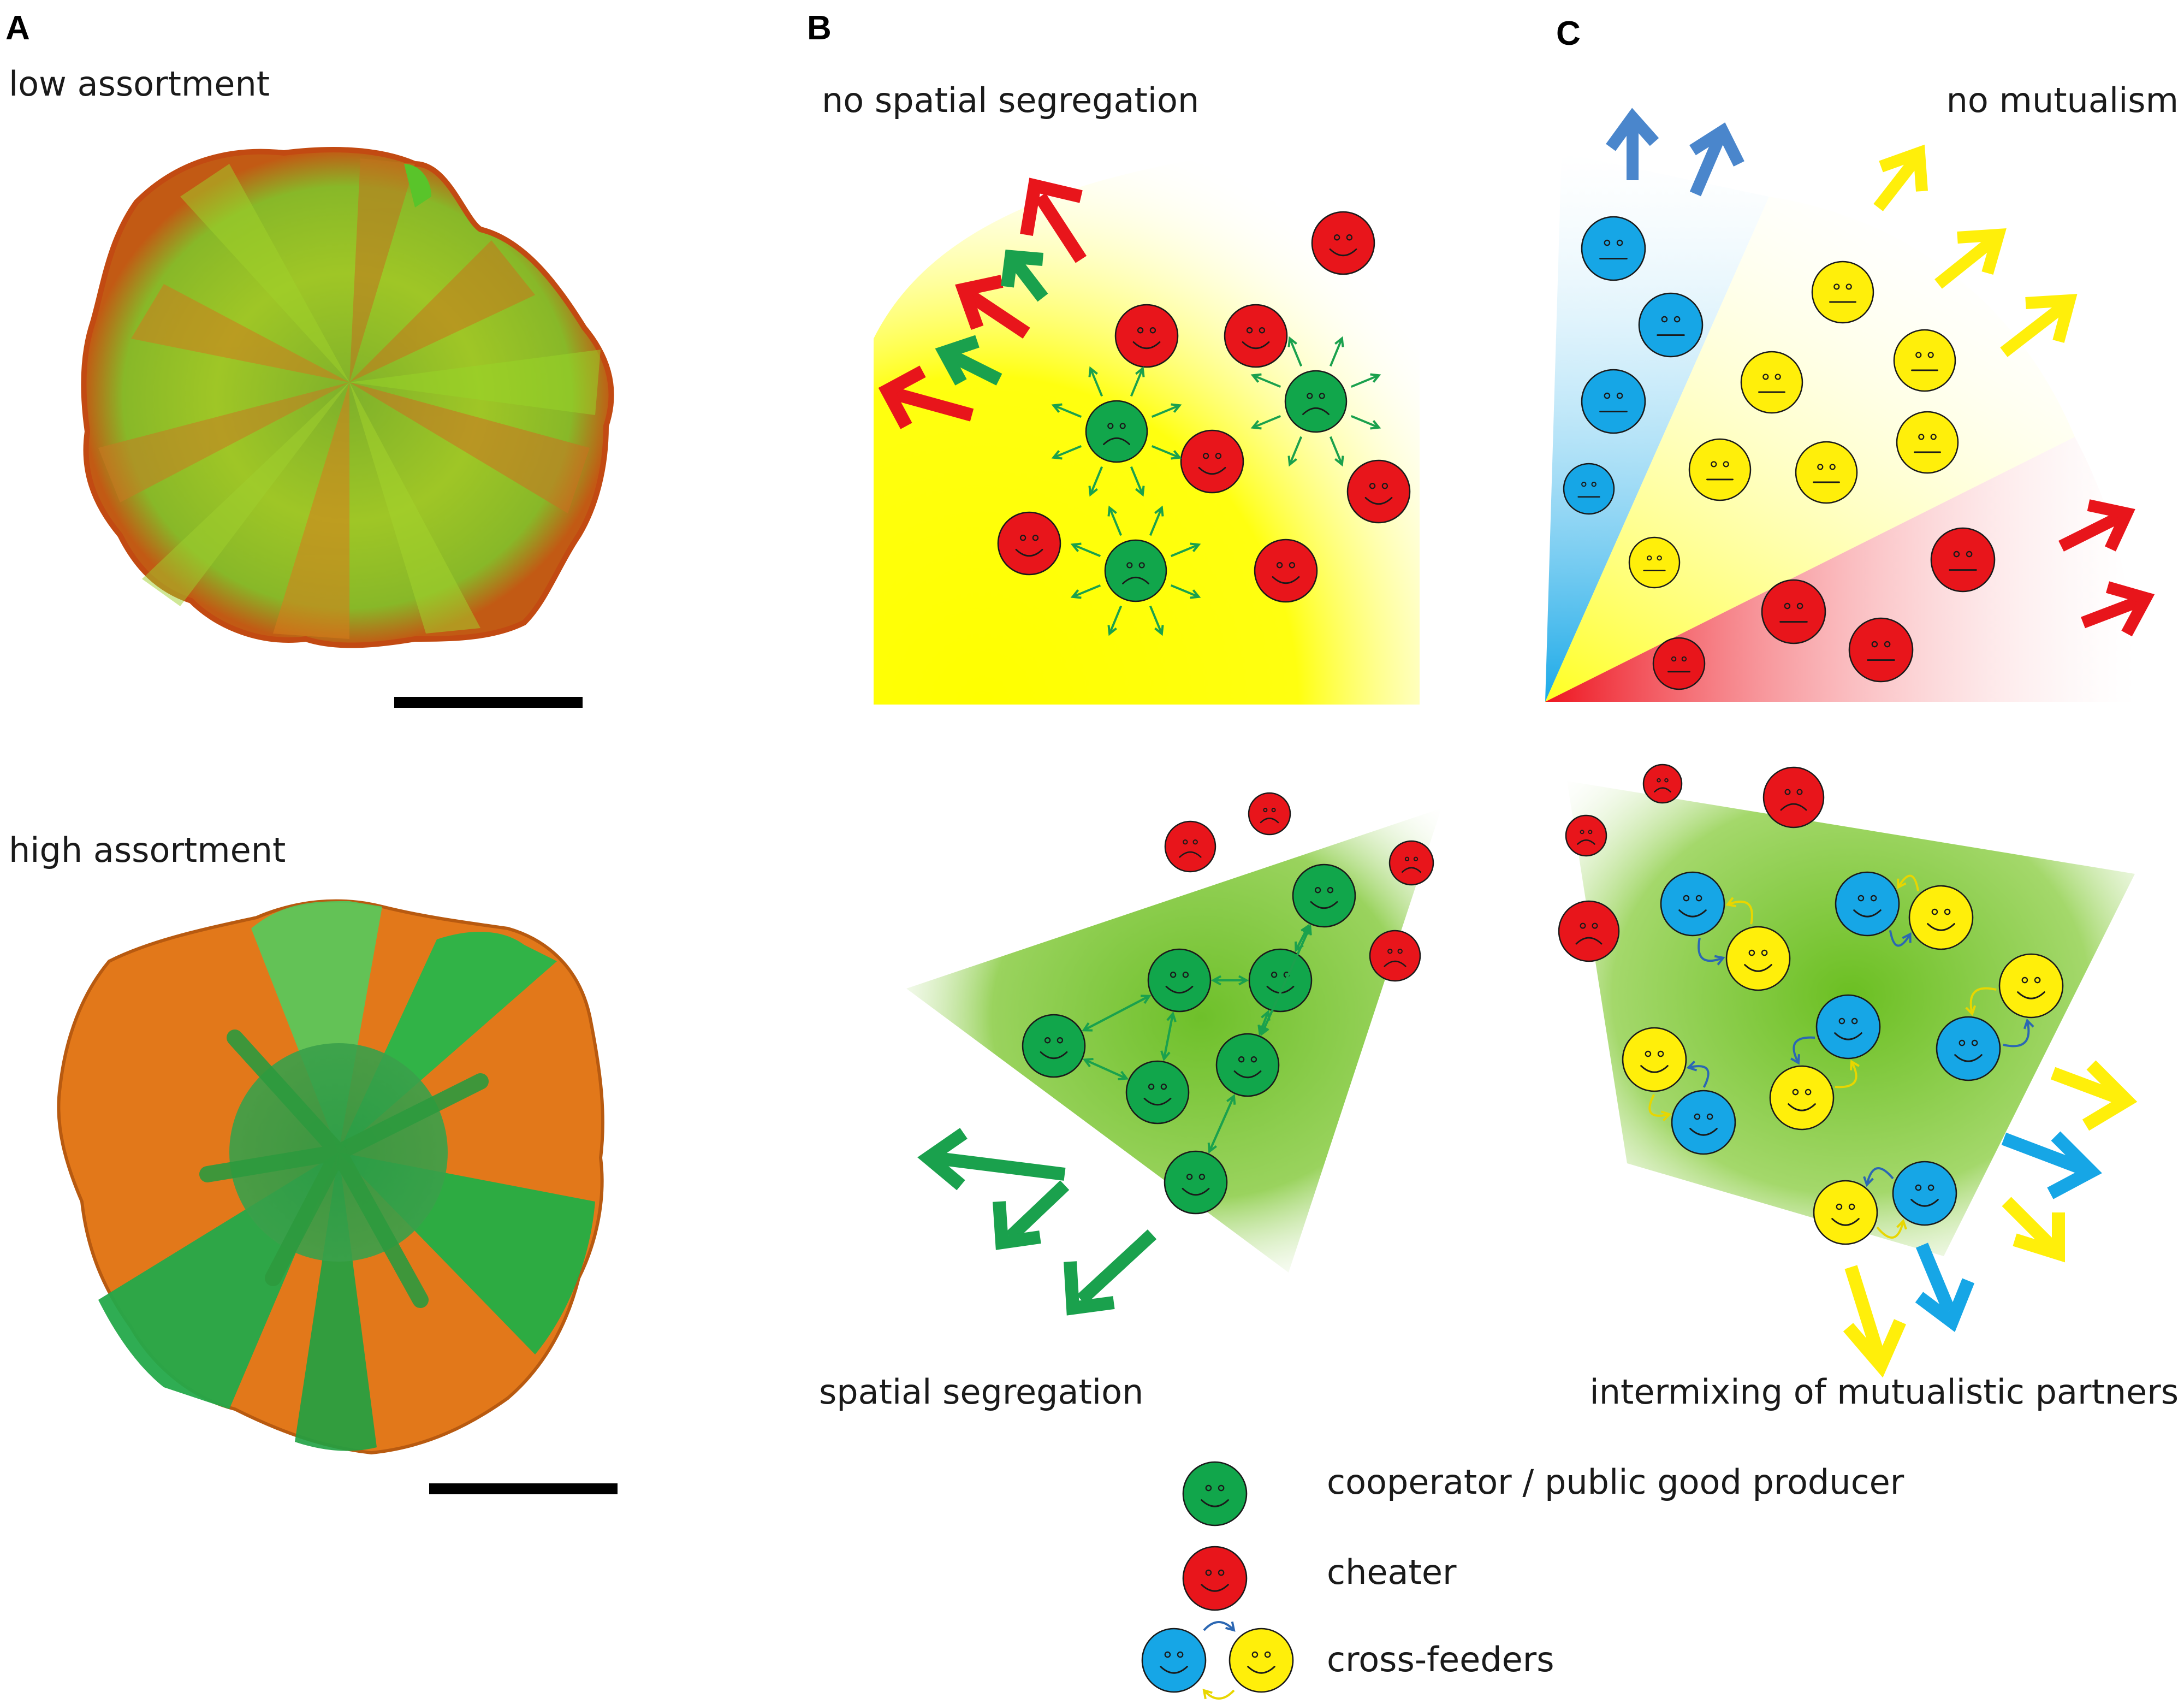  What do you see at coordinates (819, 28) in the screenshot?
I see `panel-b-letter: B` at bounding box center [819, 28].